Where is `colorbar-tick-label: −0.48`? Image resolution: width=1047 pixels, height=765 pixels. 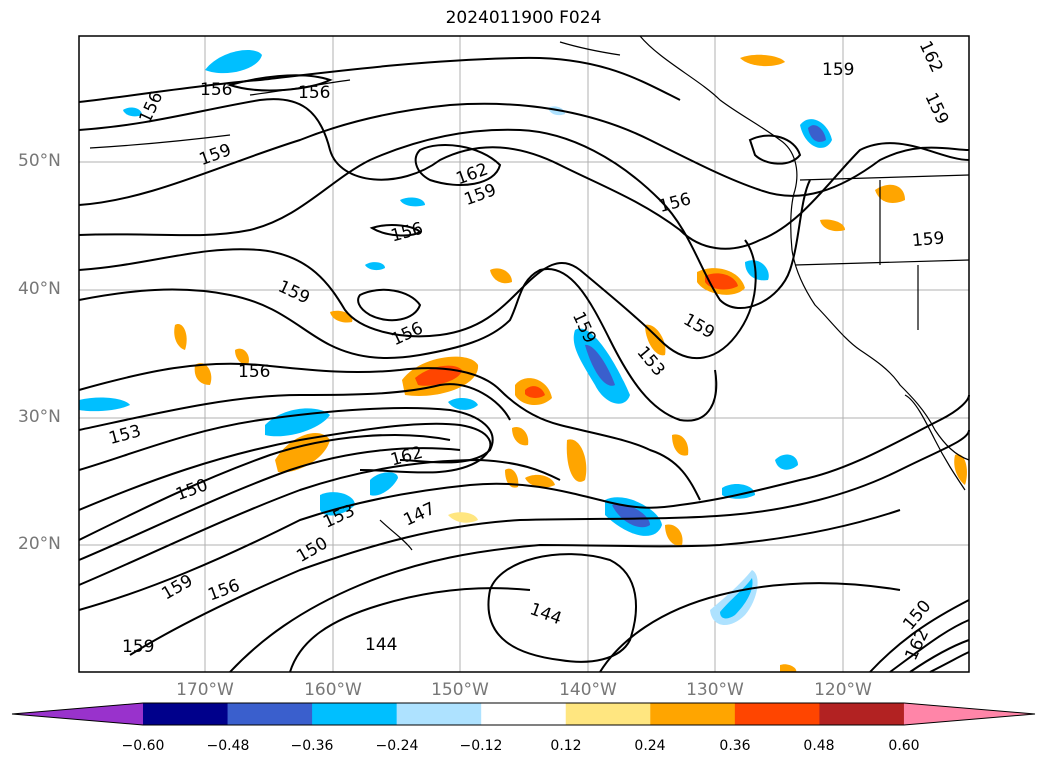 colorbar-tick-label: −0.48 is located at coordinates (228, 746).